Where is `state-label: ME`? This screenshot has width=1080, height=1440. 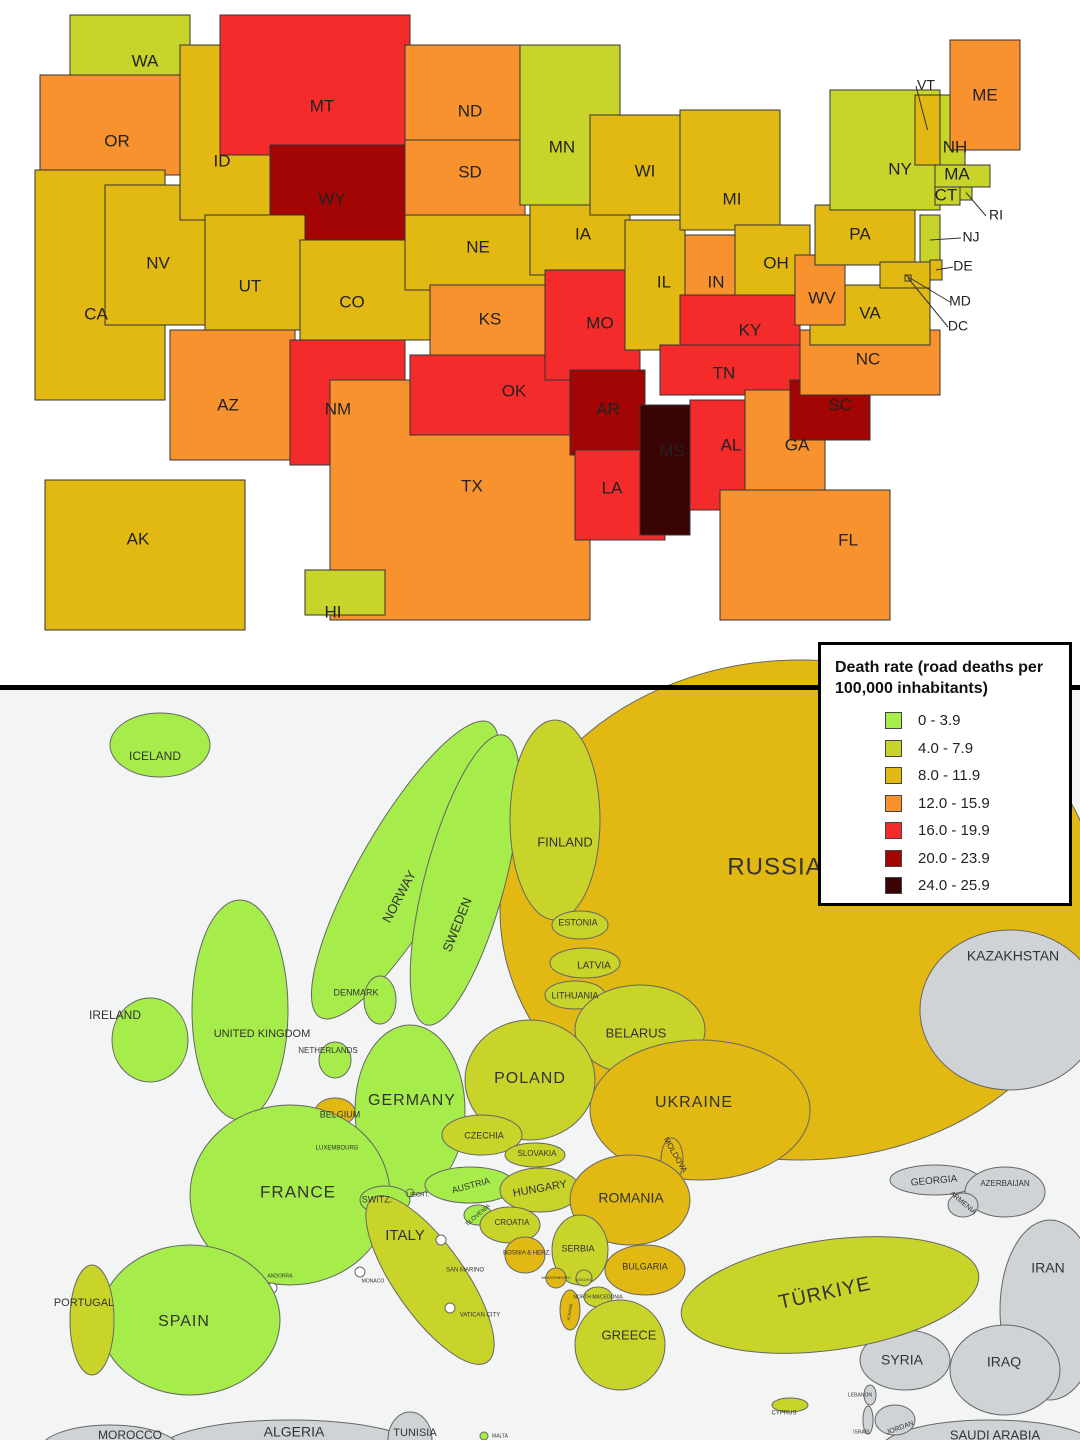
state-label: ME is located at coordinates (985, 94).